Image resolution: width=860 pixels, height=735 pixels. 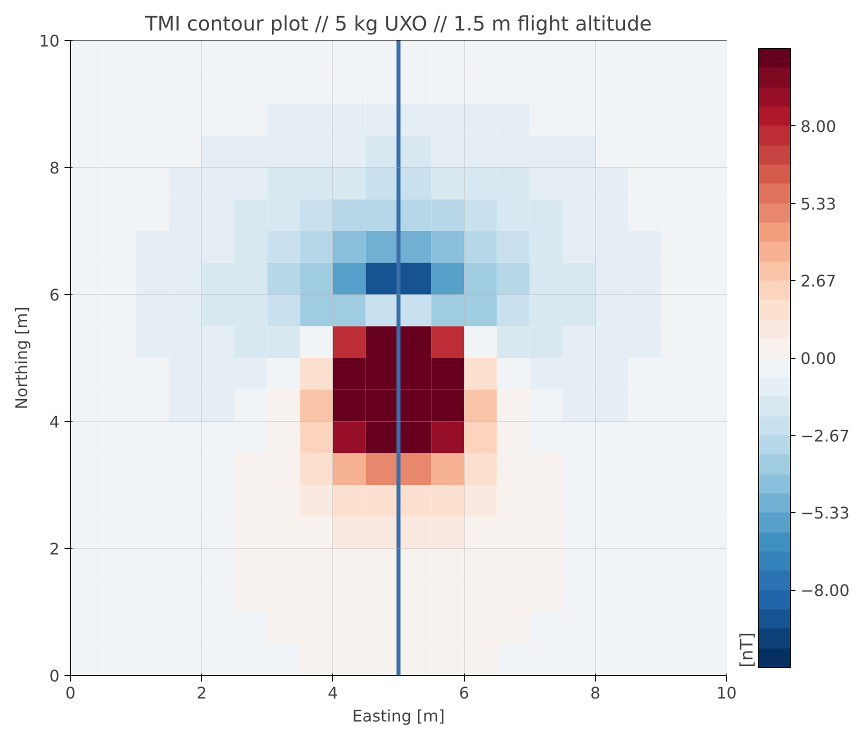 I want to click on x-tick-label: 8, so click(x=595, y=693).